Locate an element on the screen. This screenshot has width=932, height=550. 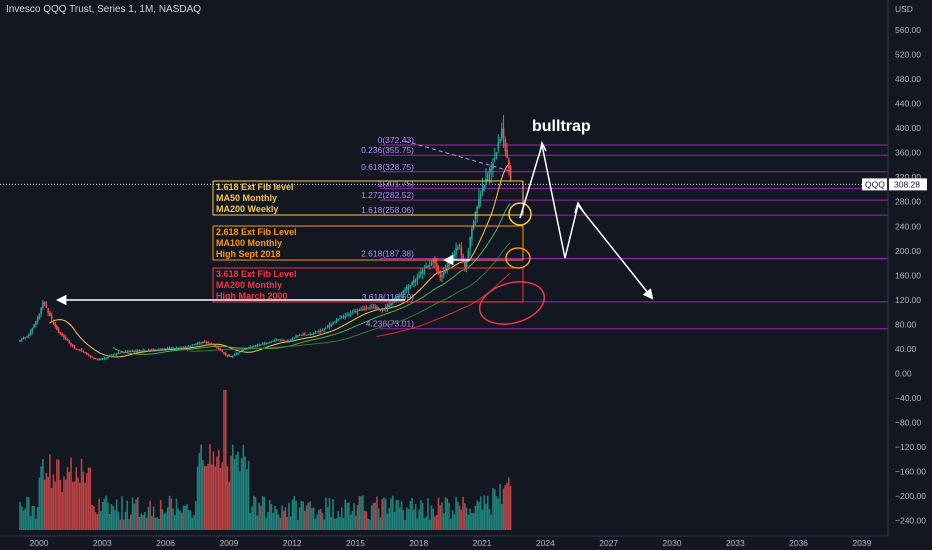
price-tag-value: 308.28 is located at coordinates (907, 184).